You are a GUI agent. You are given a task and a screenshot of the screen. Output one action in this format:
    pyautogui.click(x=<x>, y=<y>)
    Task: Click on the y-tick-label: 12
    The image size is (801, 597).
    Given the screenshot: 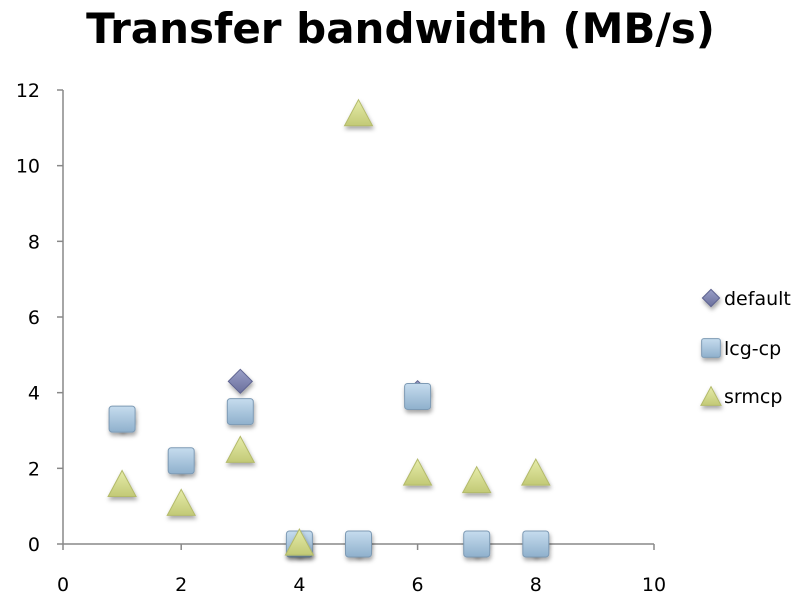 What is the action you would take?
    pyautogui.click(x=28, y=91)
    